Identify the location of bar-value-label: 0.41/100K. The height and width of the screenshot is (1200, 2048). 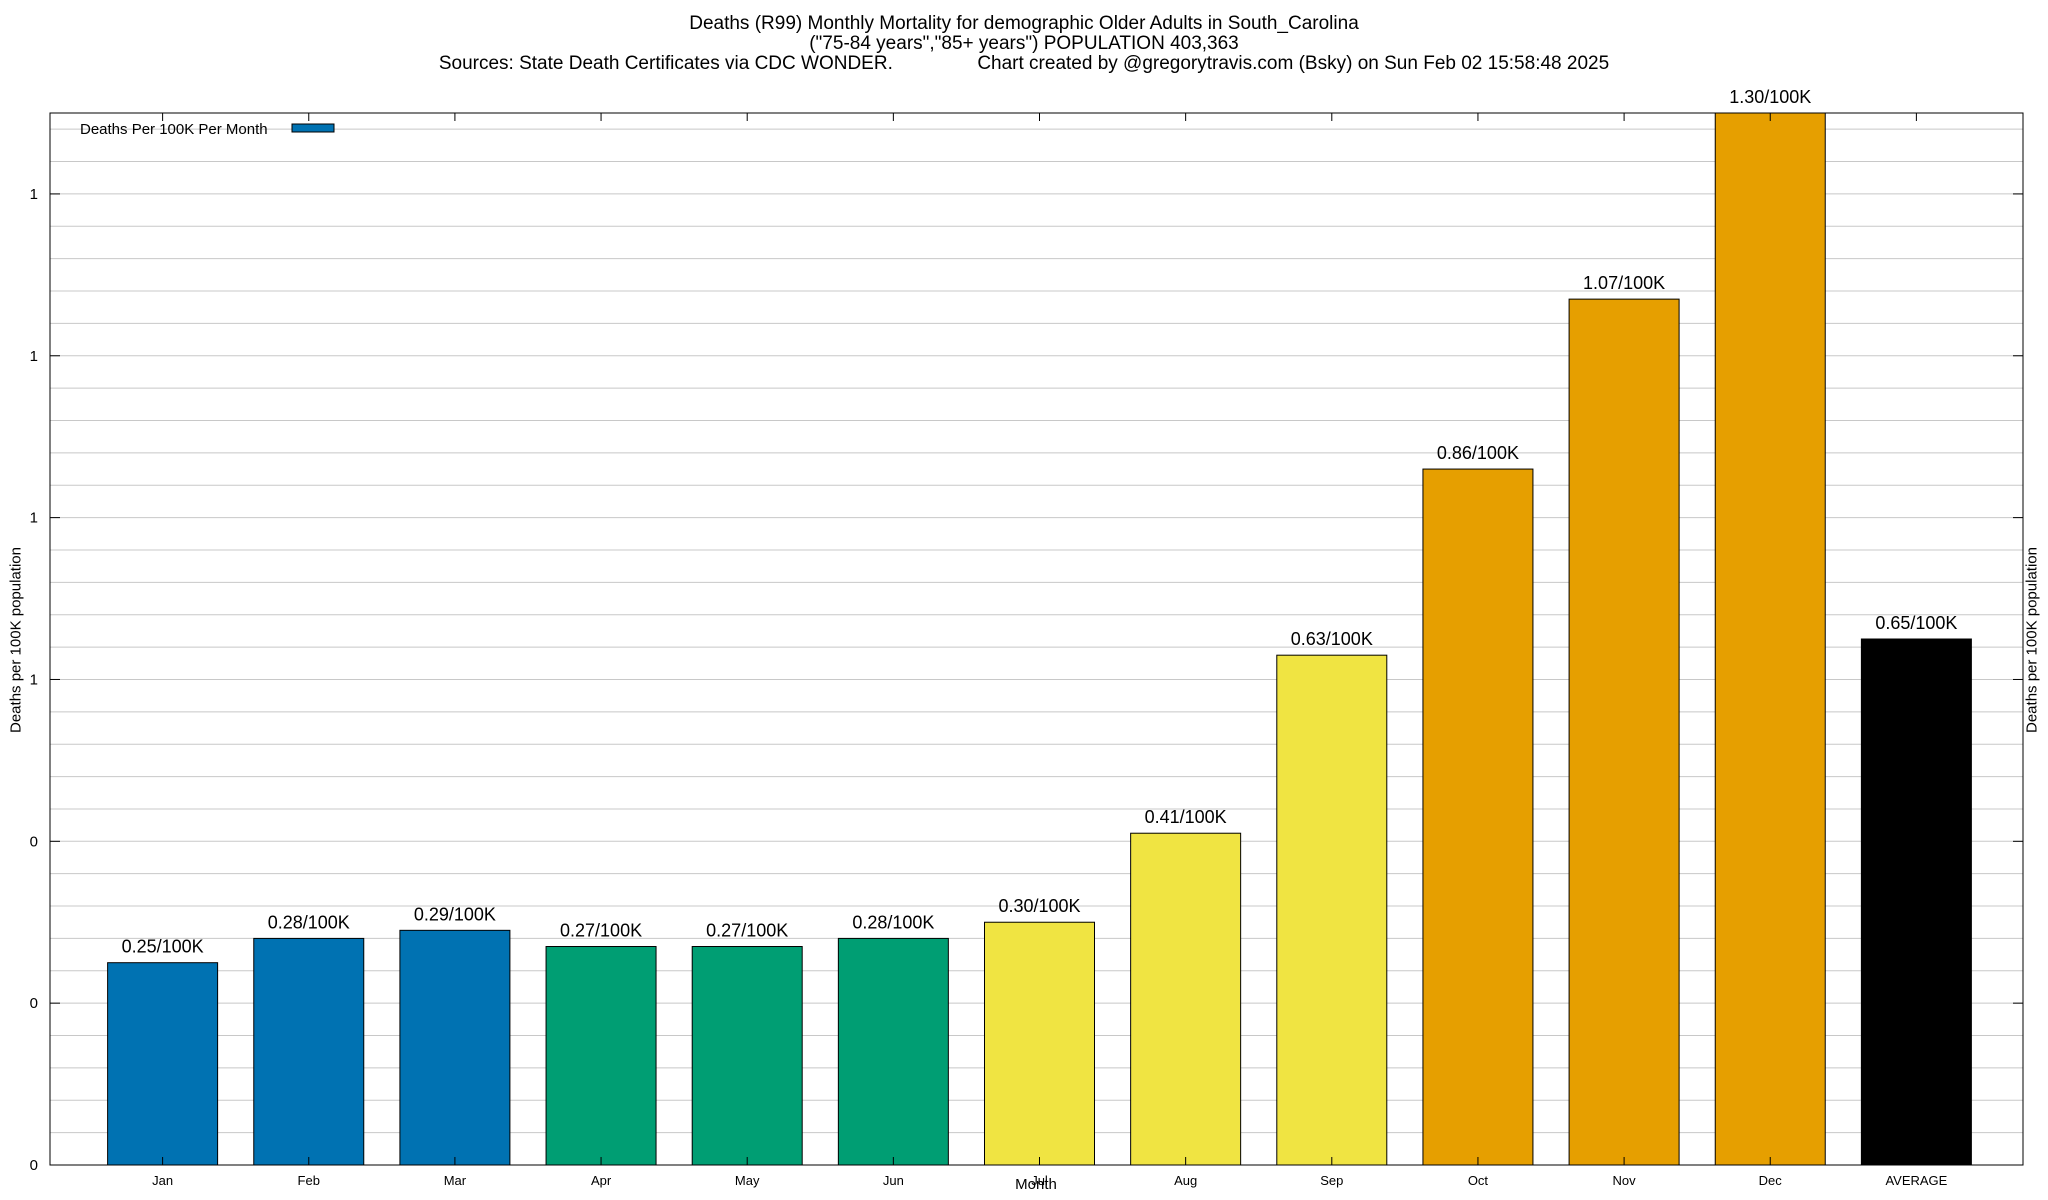
(1186, 817).